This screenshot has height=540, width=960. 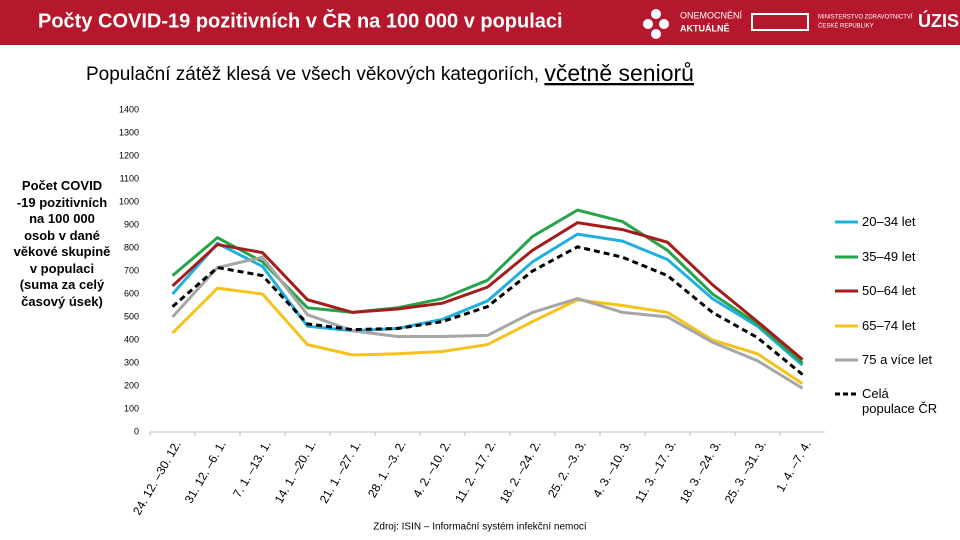 I want to click on x-tick-label: 11. 3. –17. 3., so click(x=655, y=471).